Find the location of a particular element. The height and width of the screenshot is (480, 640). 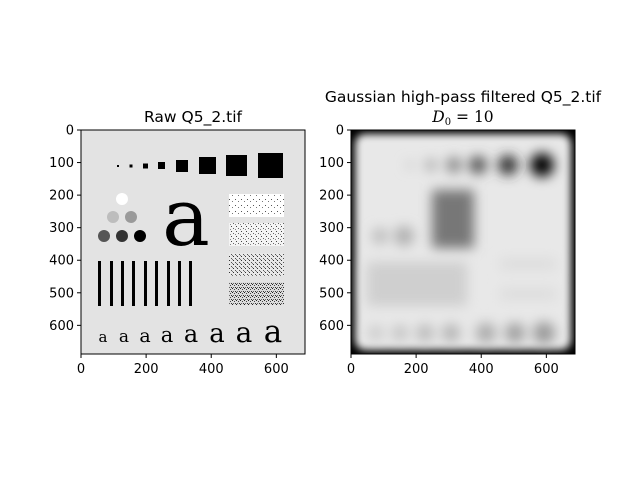

raw-noise-rectangles is located at coordinates (256, 249).